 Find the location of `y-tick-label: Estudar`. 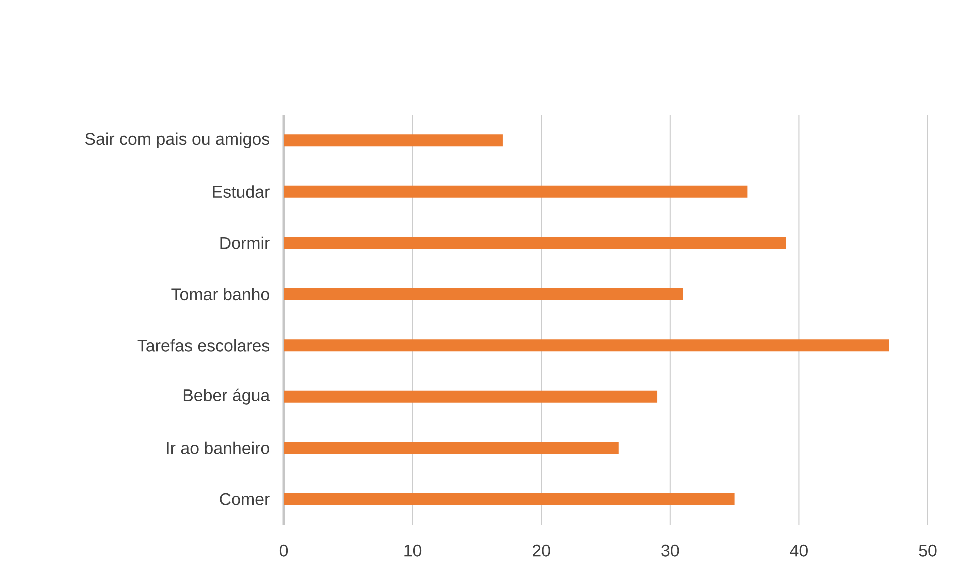

y-tick-label: Estudar is located at coordinates (241, 192).